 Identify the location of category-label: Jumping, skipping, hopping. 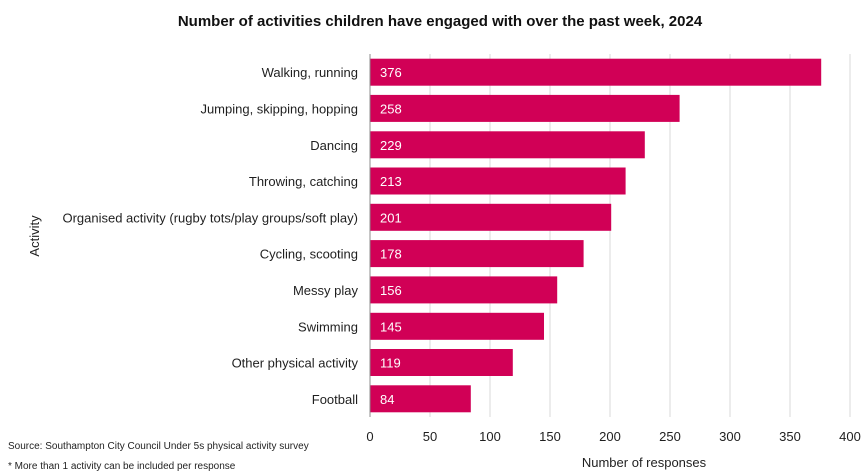
(279, 108).